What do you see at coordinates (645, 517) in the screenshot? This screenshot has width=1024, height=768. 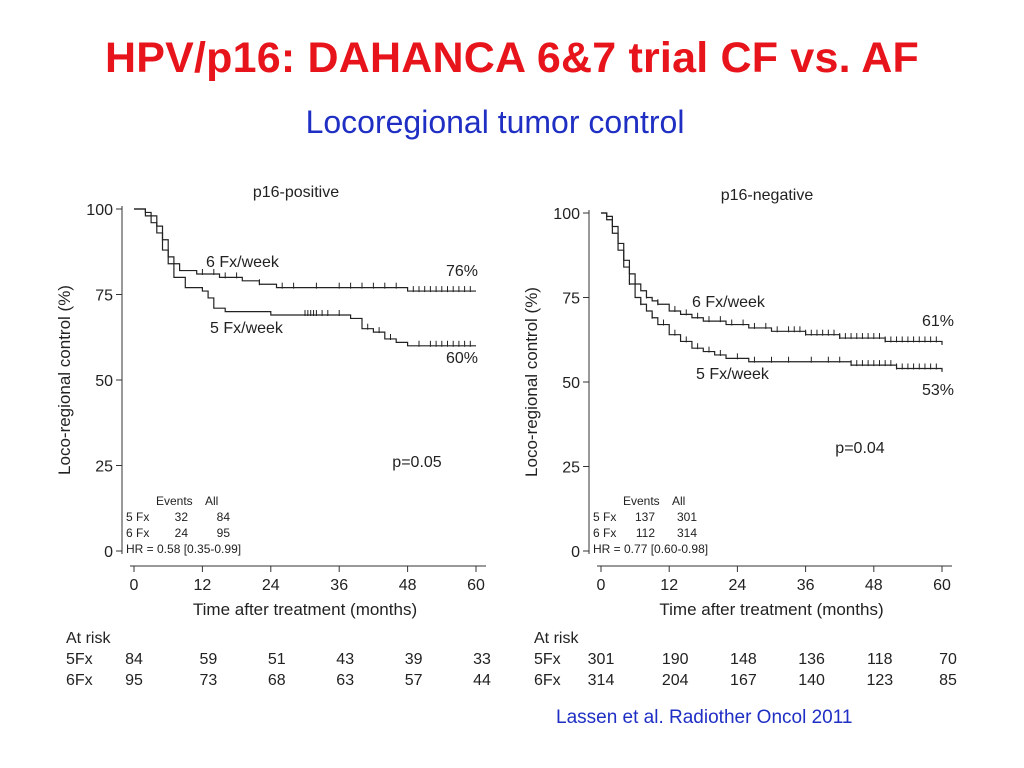 I see `events-count: 137` at bounding box center [645, 517].